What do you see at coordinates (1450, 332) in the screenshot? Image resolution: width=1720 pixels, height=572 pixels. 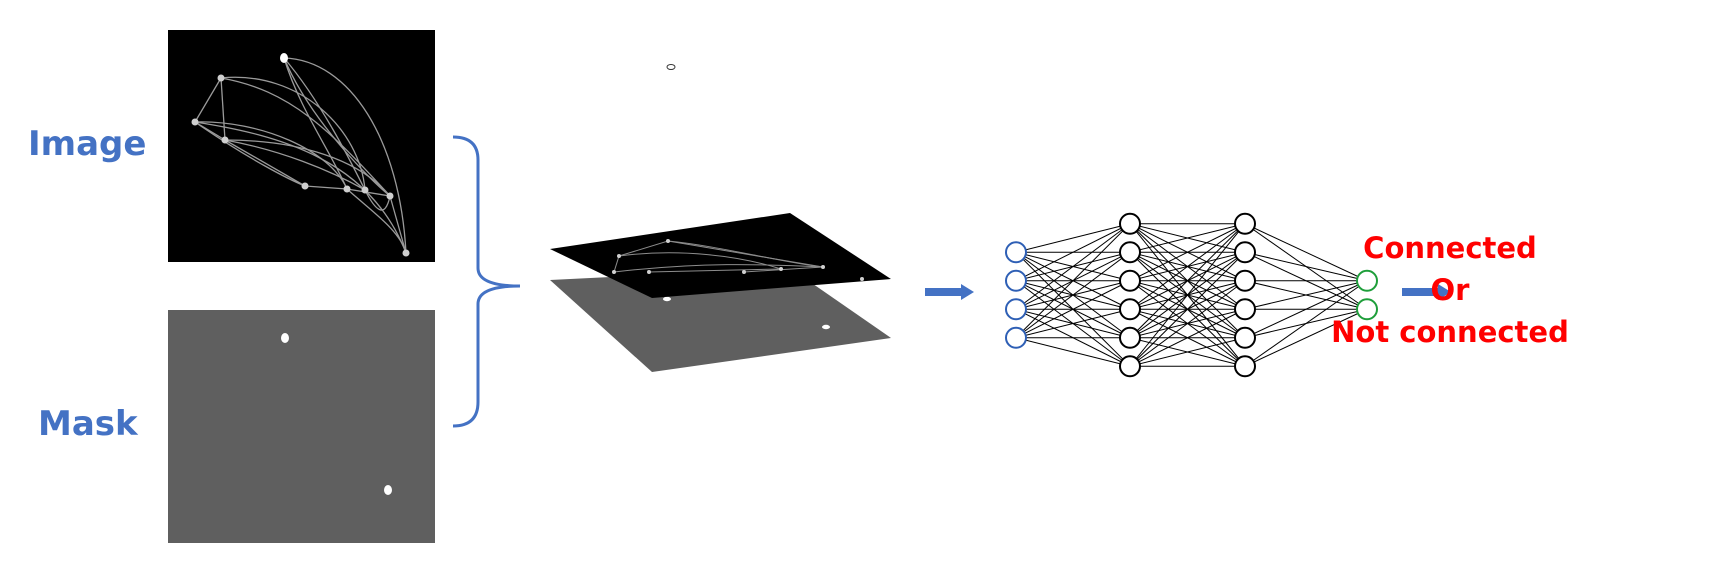 I see `result-not-connected: Not connected` at bounding box center [1450, 332].